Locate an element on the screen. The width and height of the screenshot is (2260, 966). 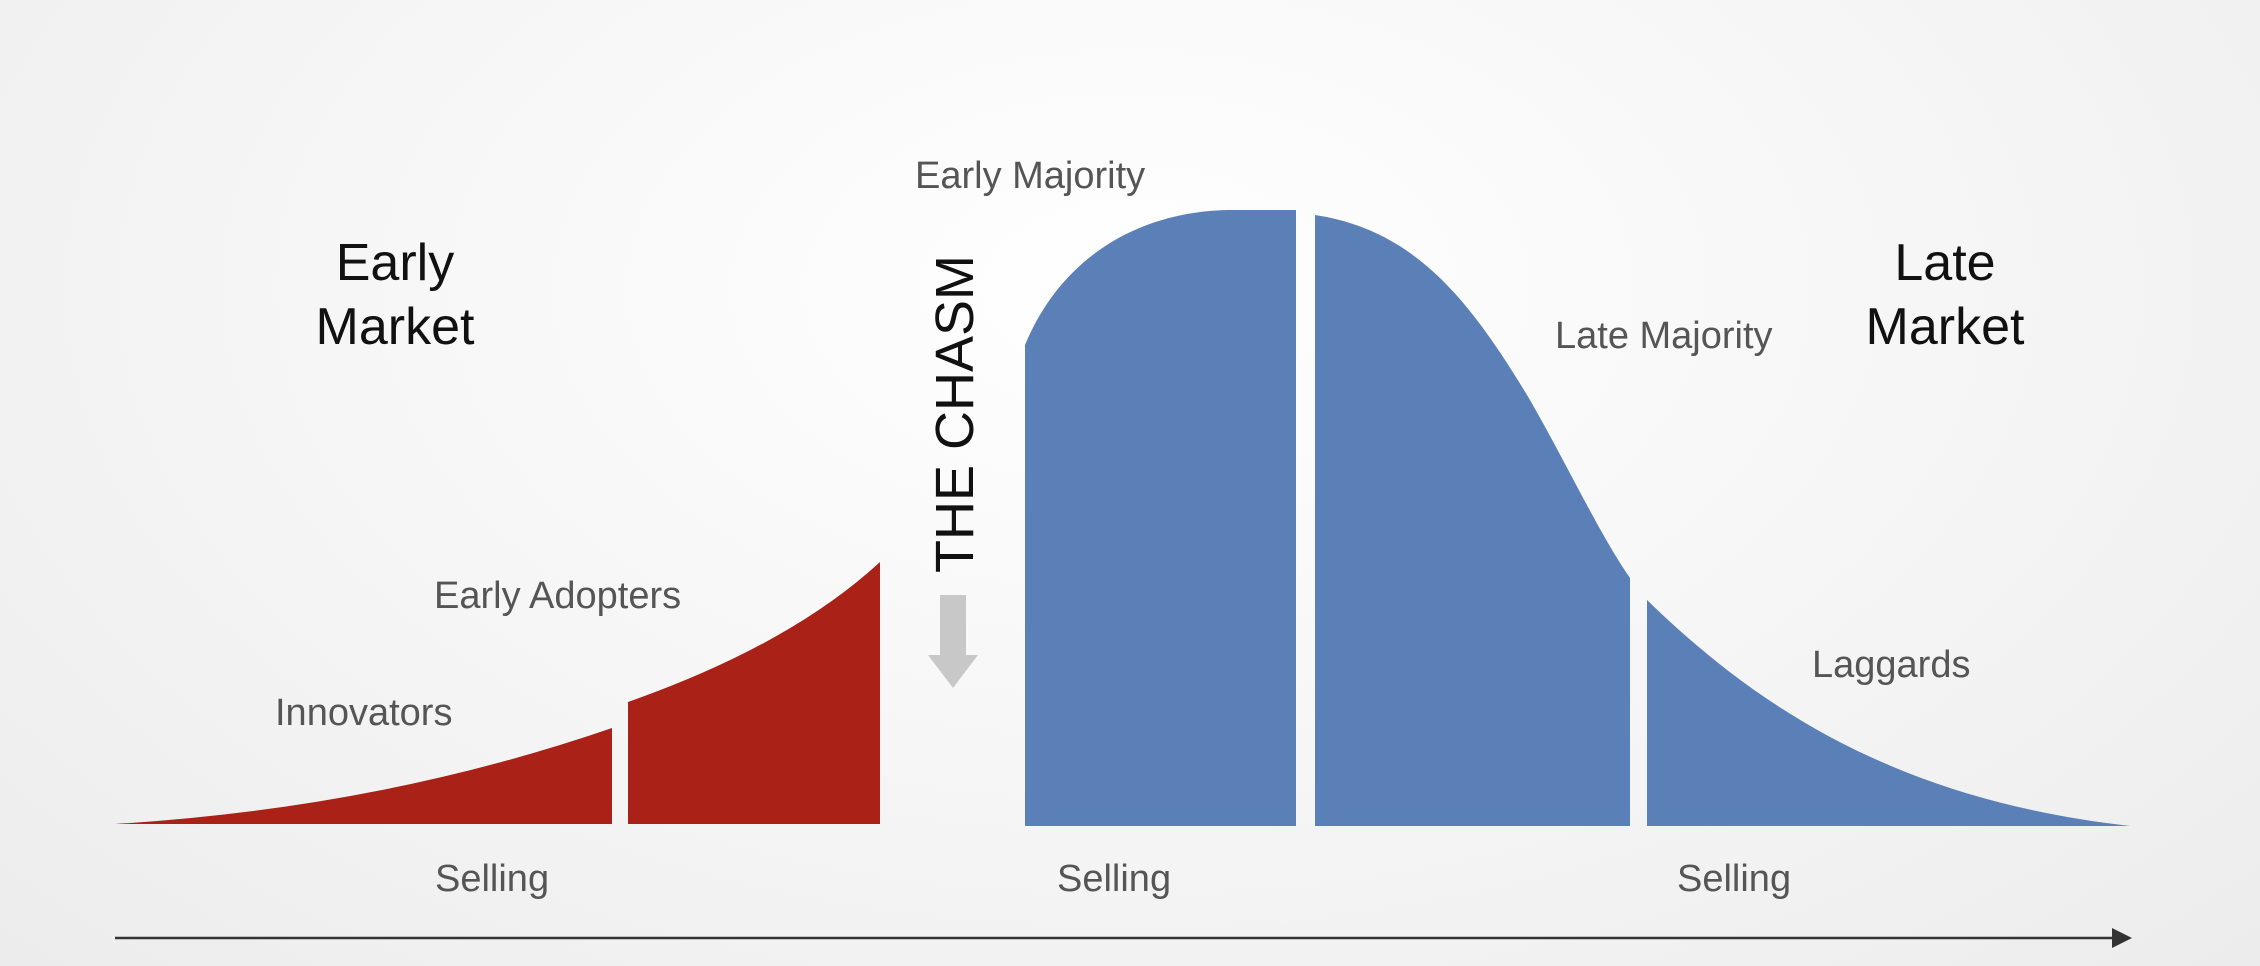
early-majority-label: Early Majority is located at coordinates (1030, 176).